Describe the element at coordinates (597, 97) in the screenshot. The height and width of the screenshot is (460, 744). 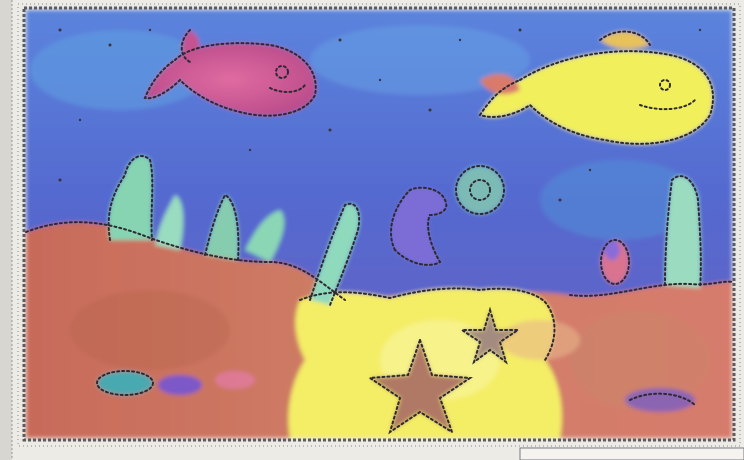
I see `yellow-fish` at that location.